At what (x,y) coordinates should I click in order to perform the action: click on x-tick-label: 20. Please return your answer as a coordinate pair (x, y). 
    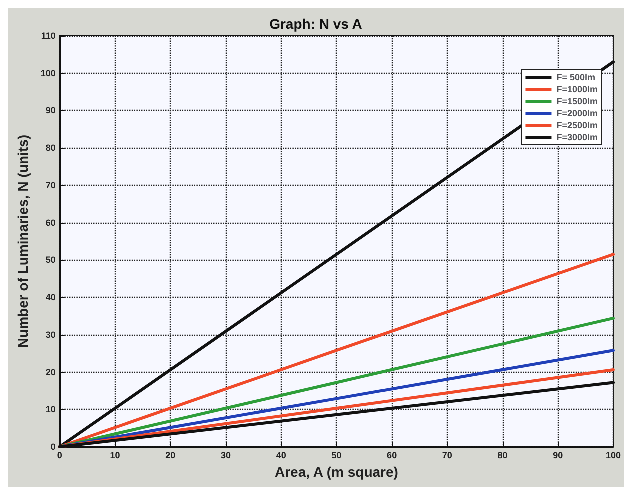
    Looking at the image, I should click on (171, 455).